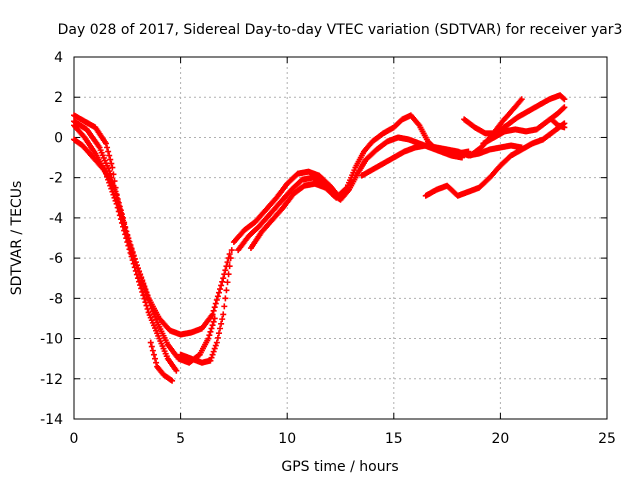  What do you see at coordinates (51, 239) in the screenshot?
I see `y-tick-labels: -14 -12 -10 -8 -6 -4 -2 0 2 4` at bounding box center [51, 239].